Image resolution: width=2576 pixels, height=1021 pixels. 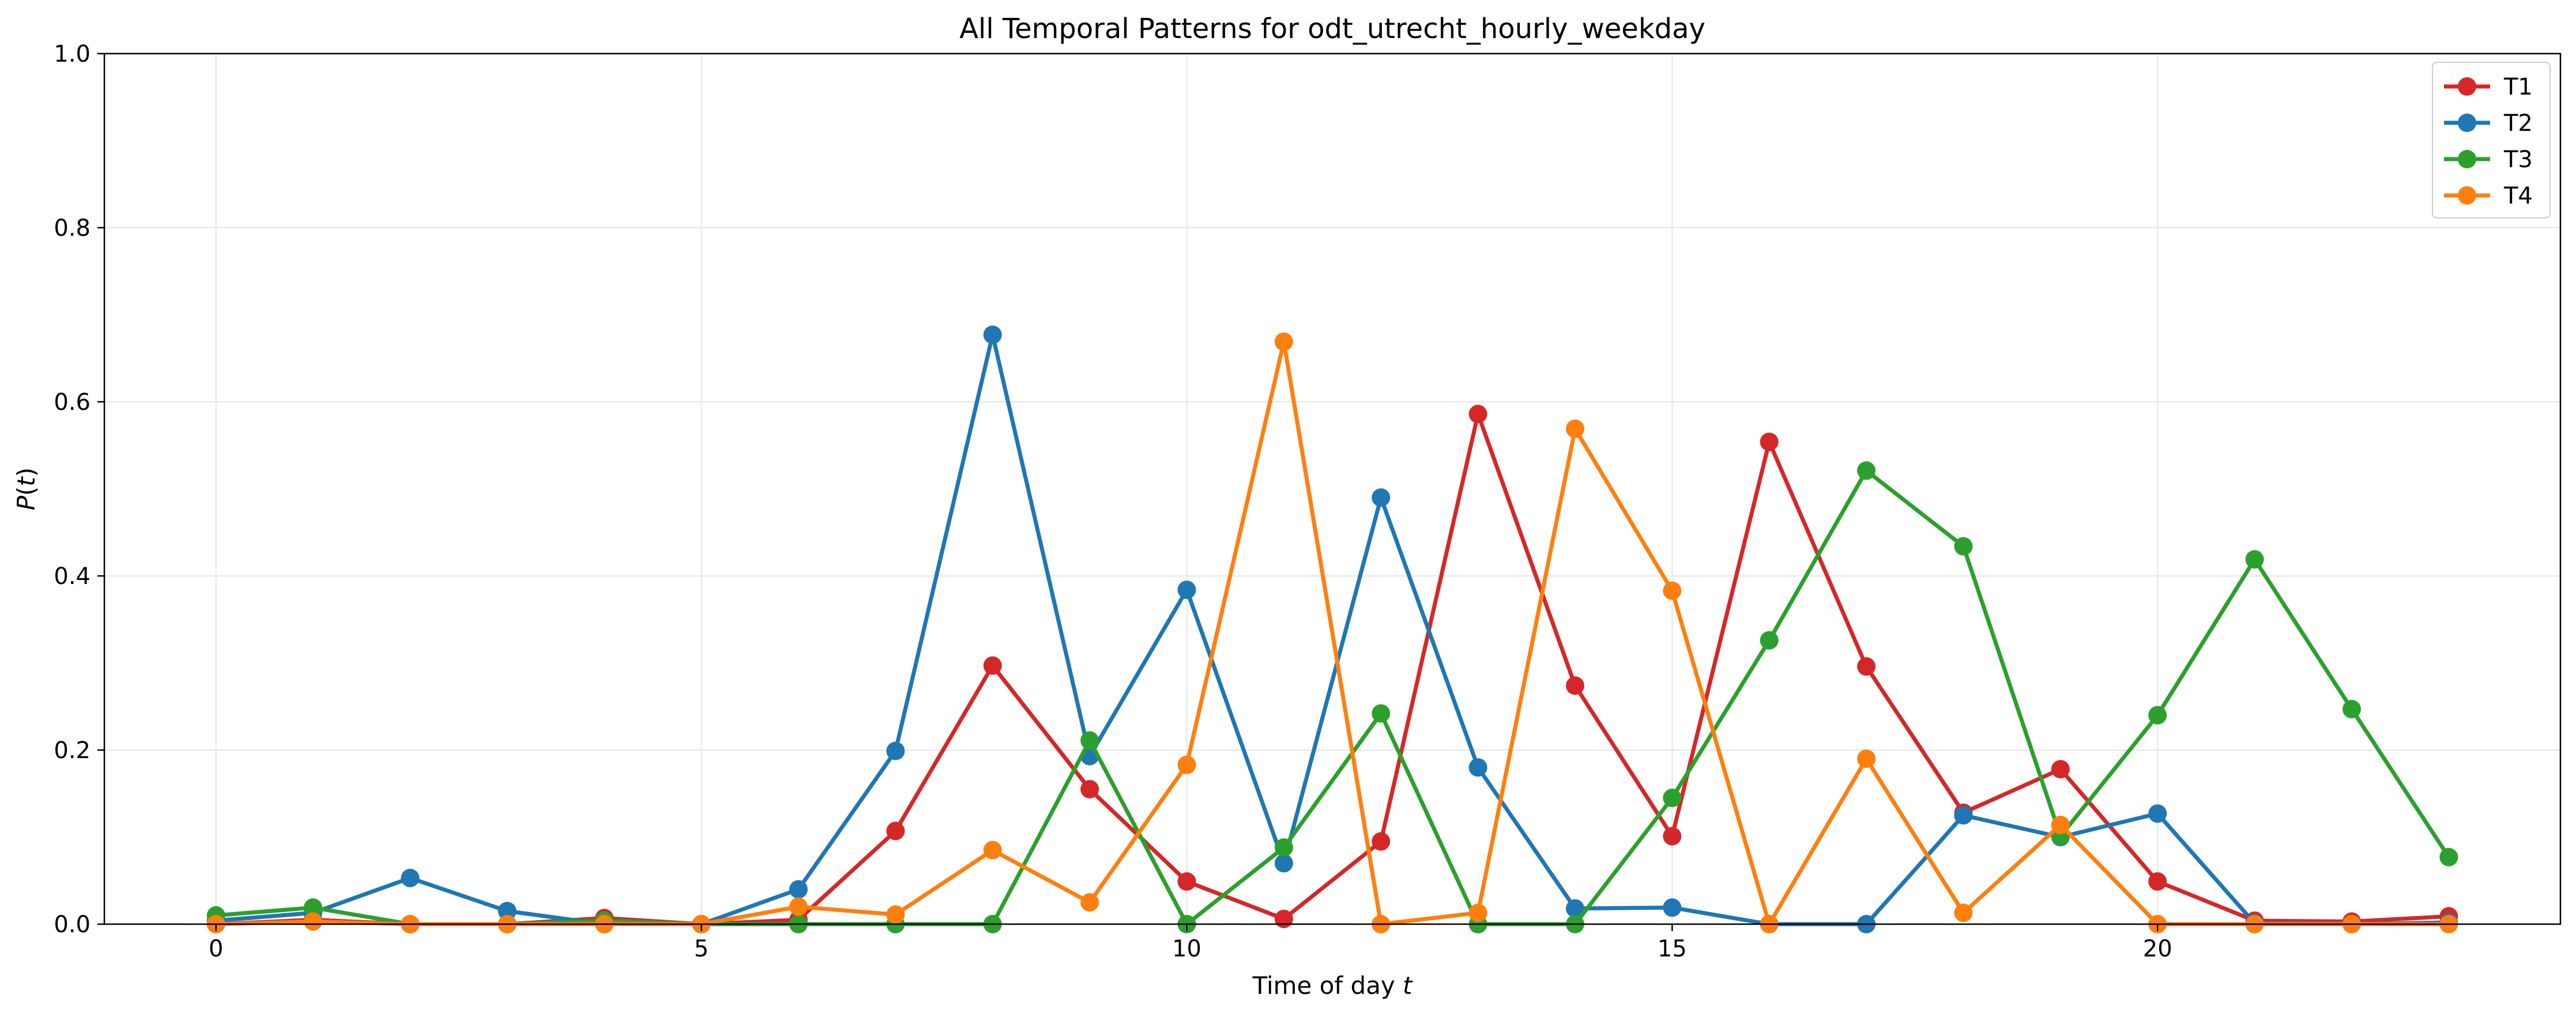 I want to click on legend-label: T2, so click(x=2518, y=123).